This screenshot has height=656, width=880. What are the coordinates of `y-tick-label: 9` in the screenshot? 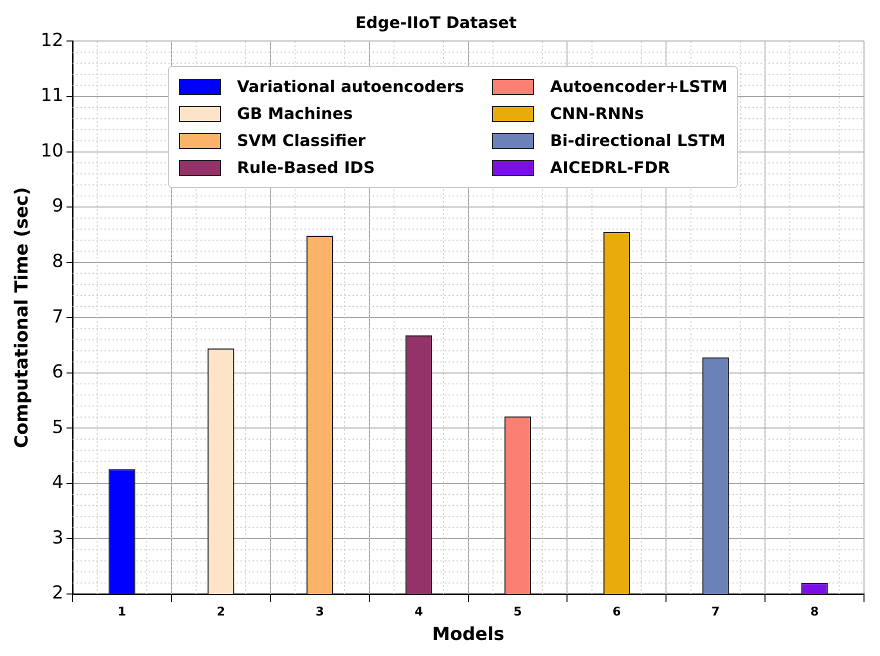 It's located at (58, 206).